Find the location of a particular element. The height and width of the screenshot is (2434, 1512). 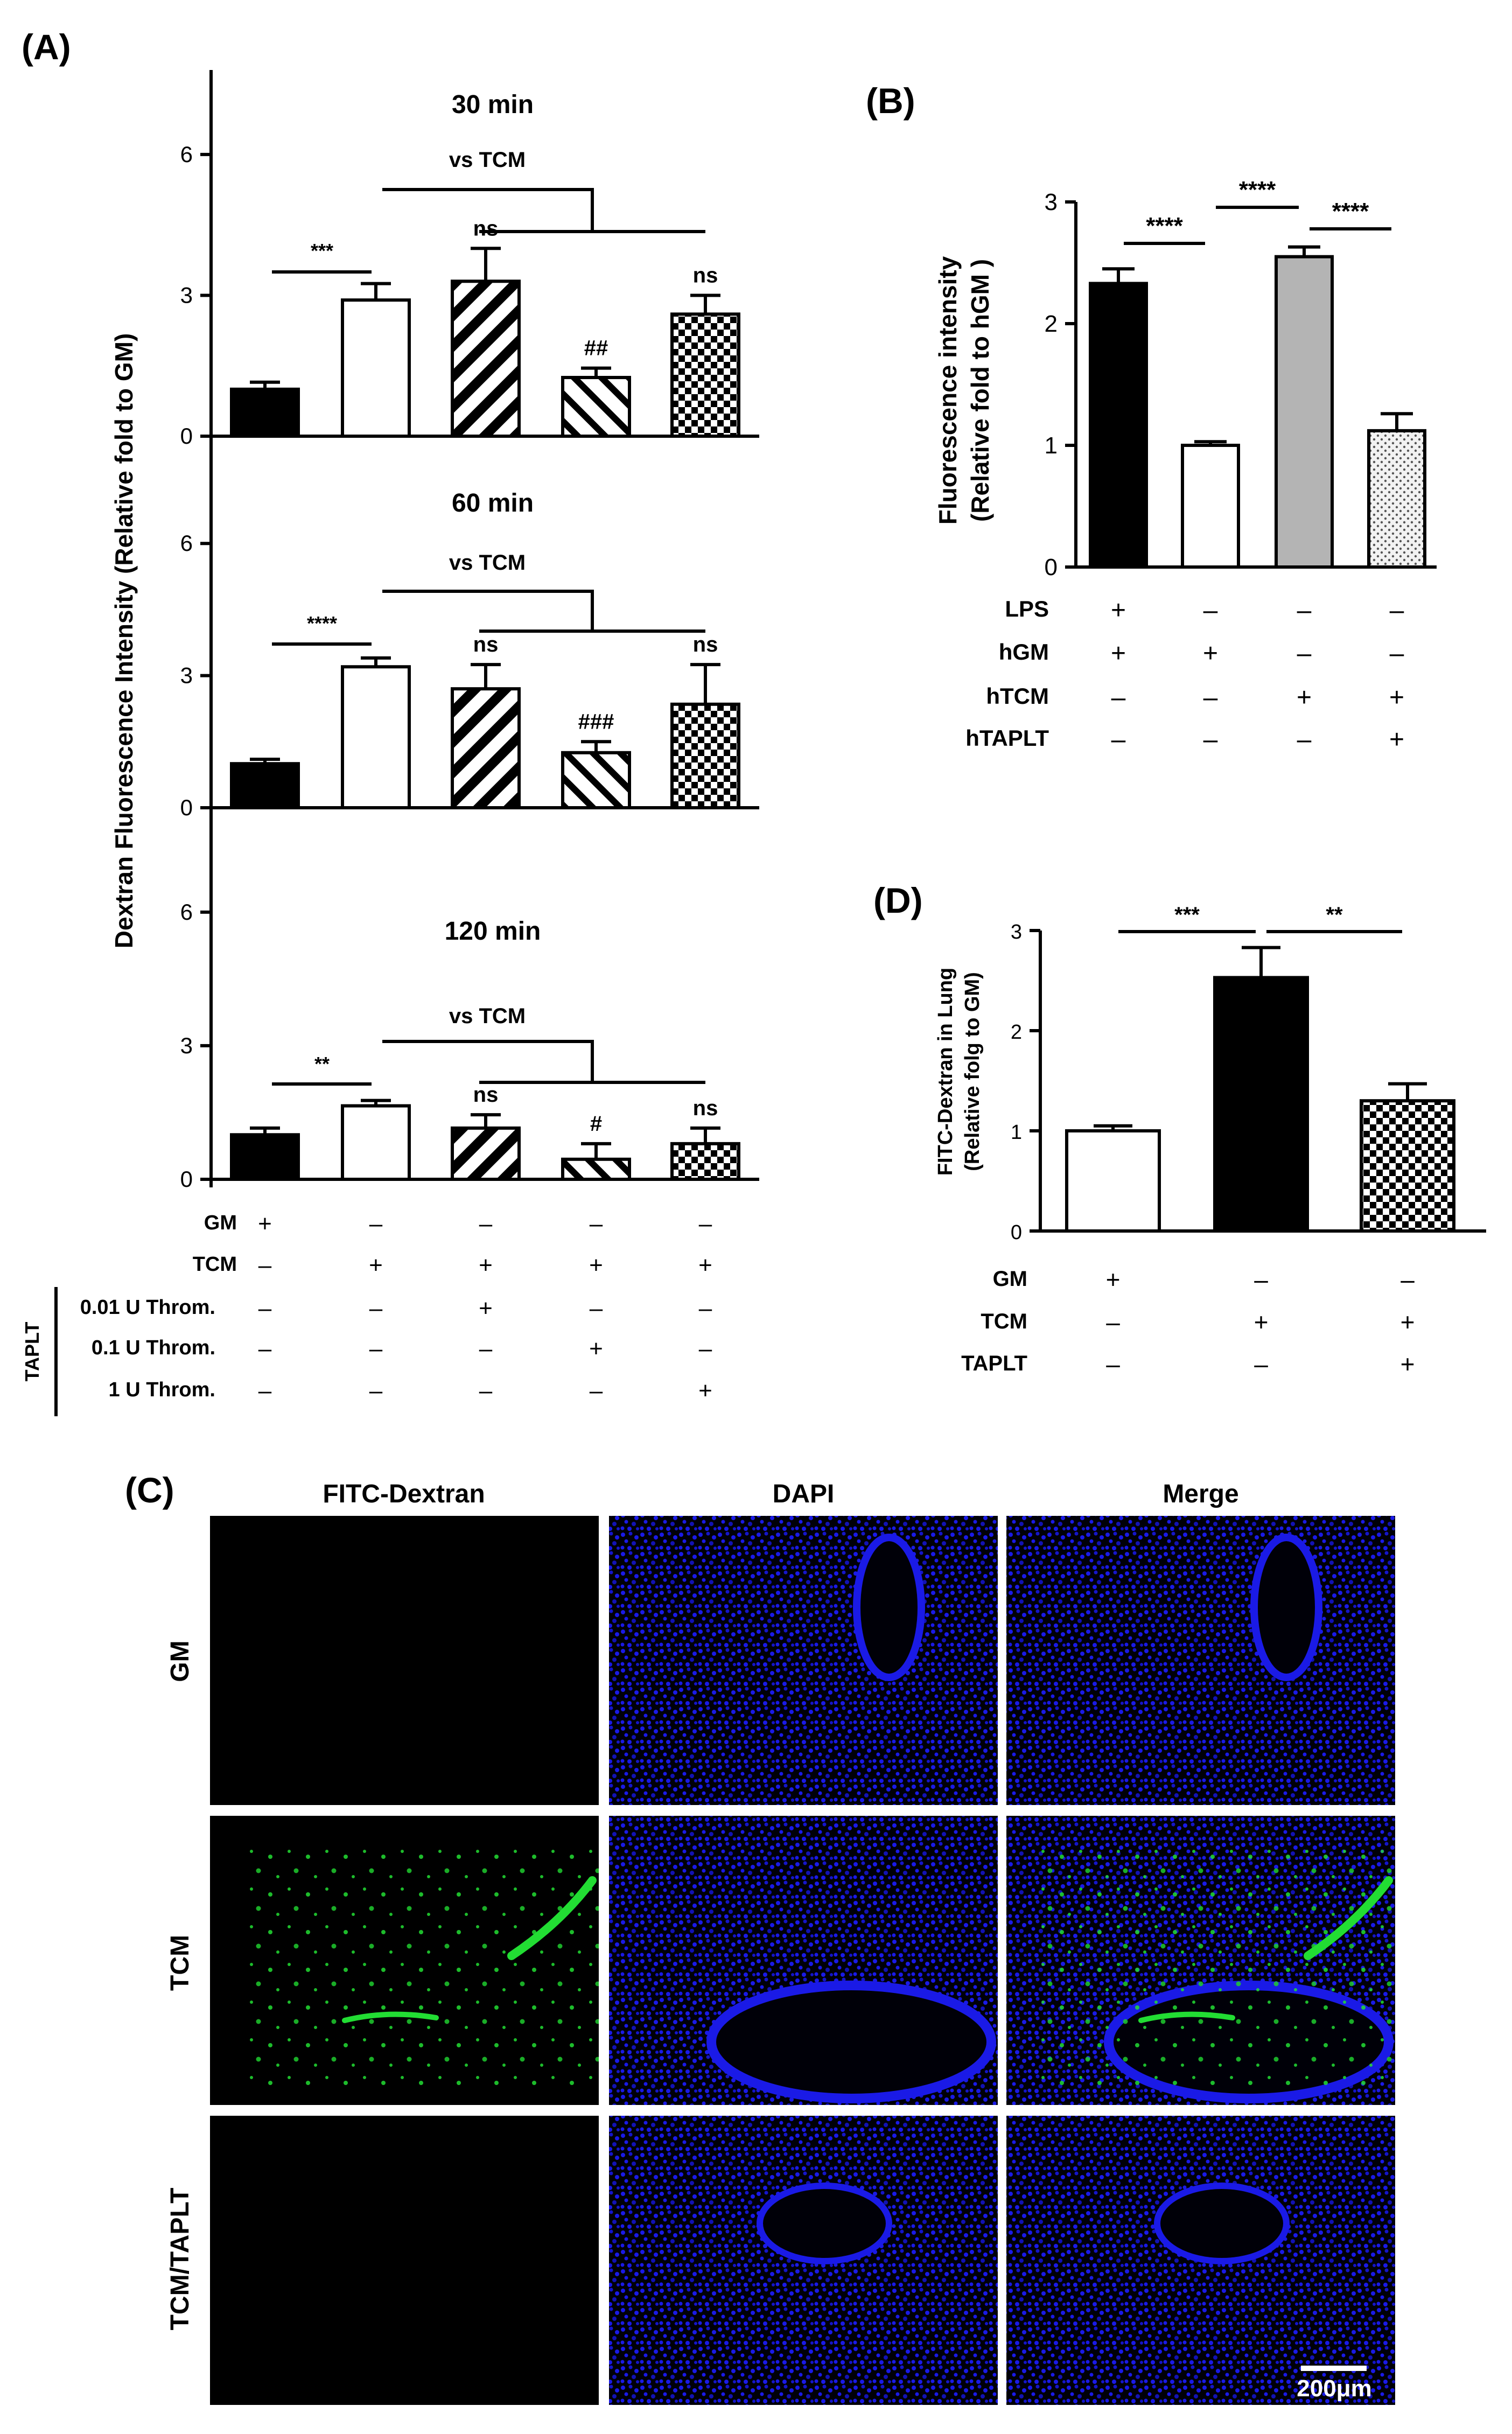

panel-a-subplot-title: 30 min is located at coordinates (493, 104).